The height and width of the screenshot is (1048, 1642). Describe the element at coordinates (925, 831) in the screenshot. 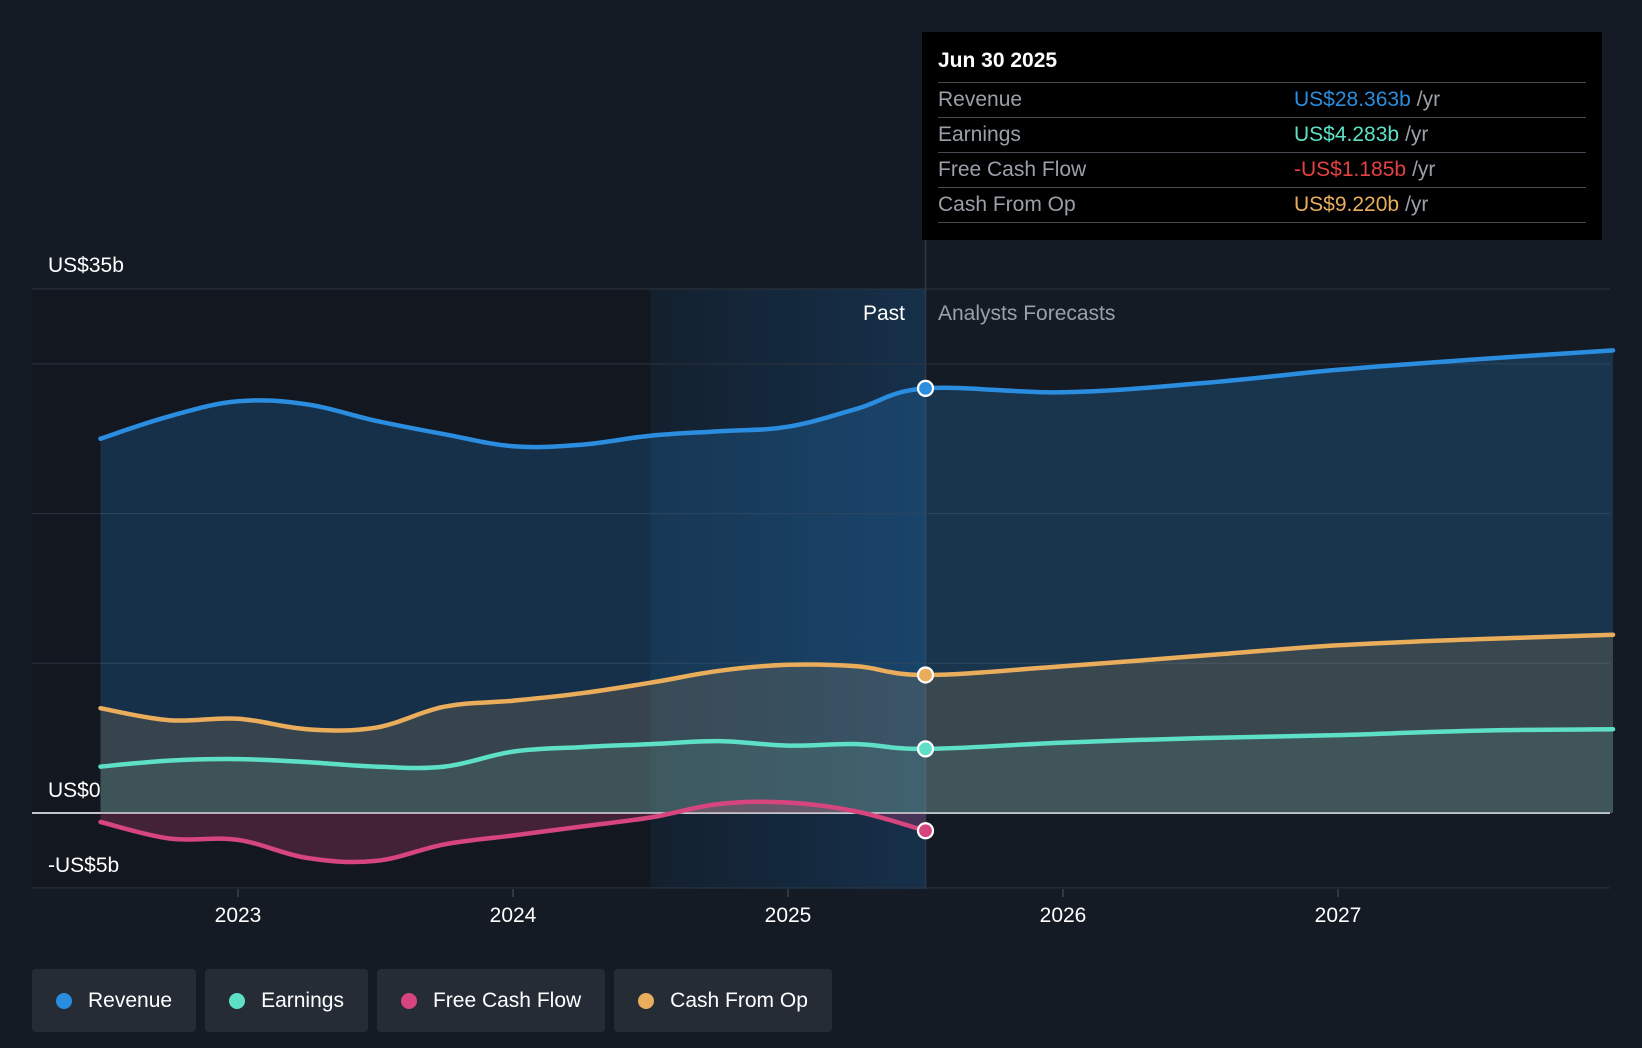

I see `free-cash-flow-hover-point` at that location.